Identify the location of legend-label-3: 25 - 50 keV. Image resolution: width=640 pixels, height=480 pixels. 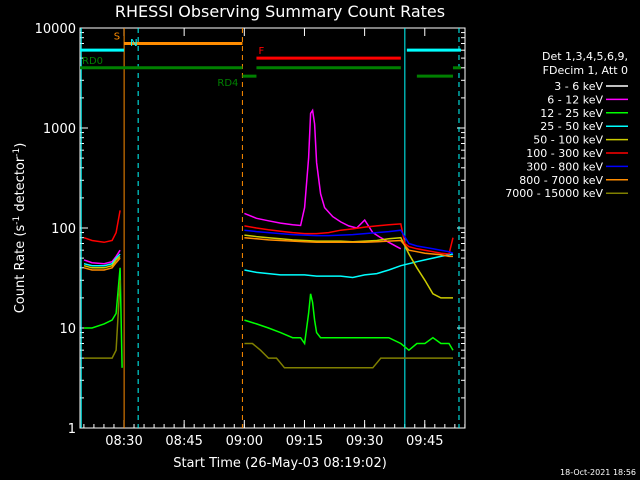
(571, 126).